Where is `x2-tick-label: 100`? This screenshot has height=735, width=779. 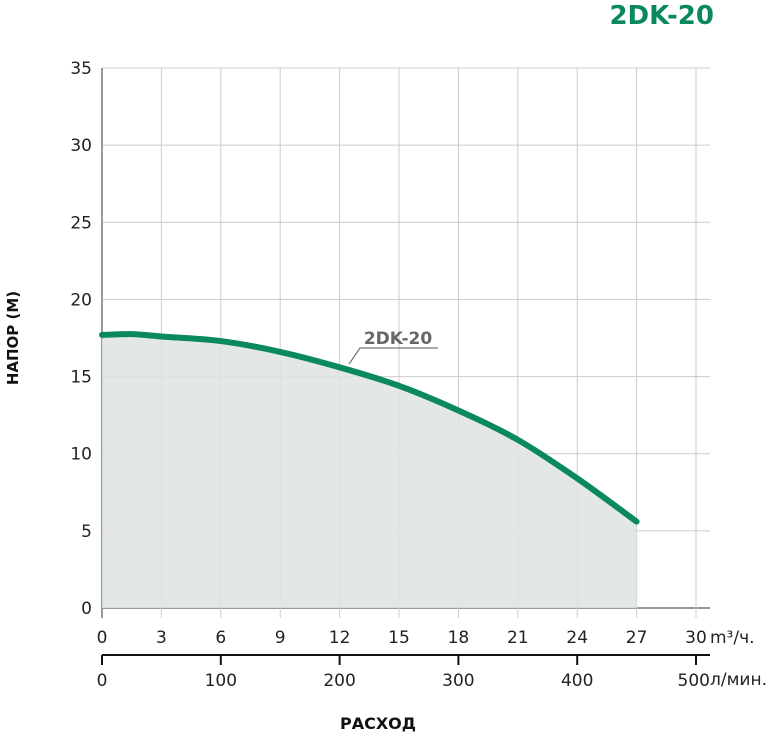 x2-tick-label: 100 is located at coordinates (221, 681).